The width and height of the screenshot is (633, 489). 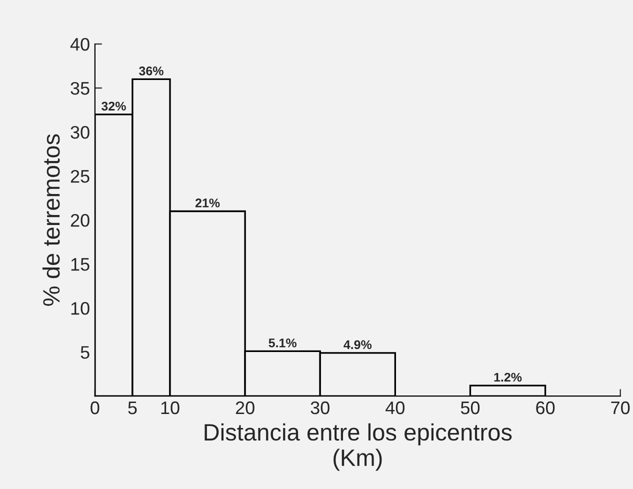 I want to click on y-tick-label: 5, so click(x=85, y=352).